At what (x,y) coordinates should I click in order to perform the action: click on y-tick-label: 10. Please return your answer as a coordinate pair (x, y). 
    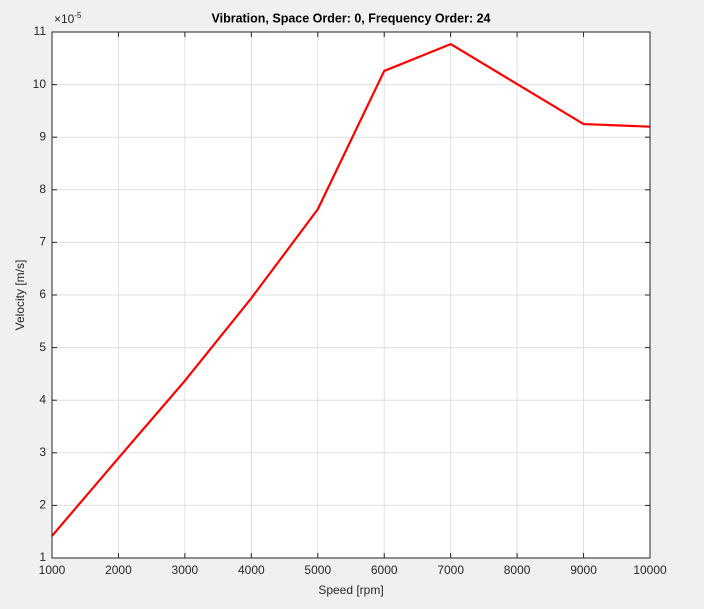
    Looking at the image, I should click on (40, 84).